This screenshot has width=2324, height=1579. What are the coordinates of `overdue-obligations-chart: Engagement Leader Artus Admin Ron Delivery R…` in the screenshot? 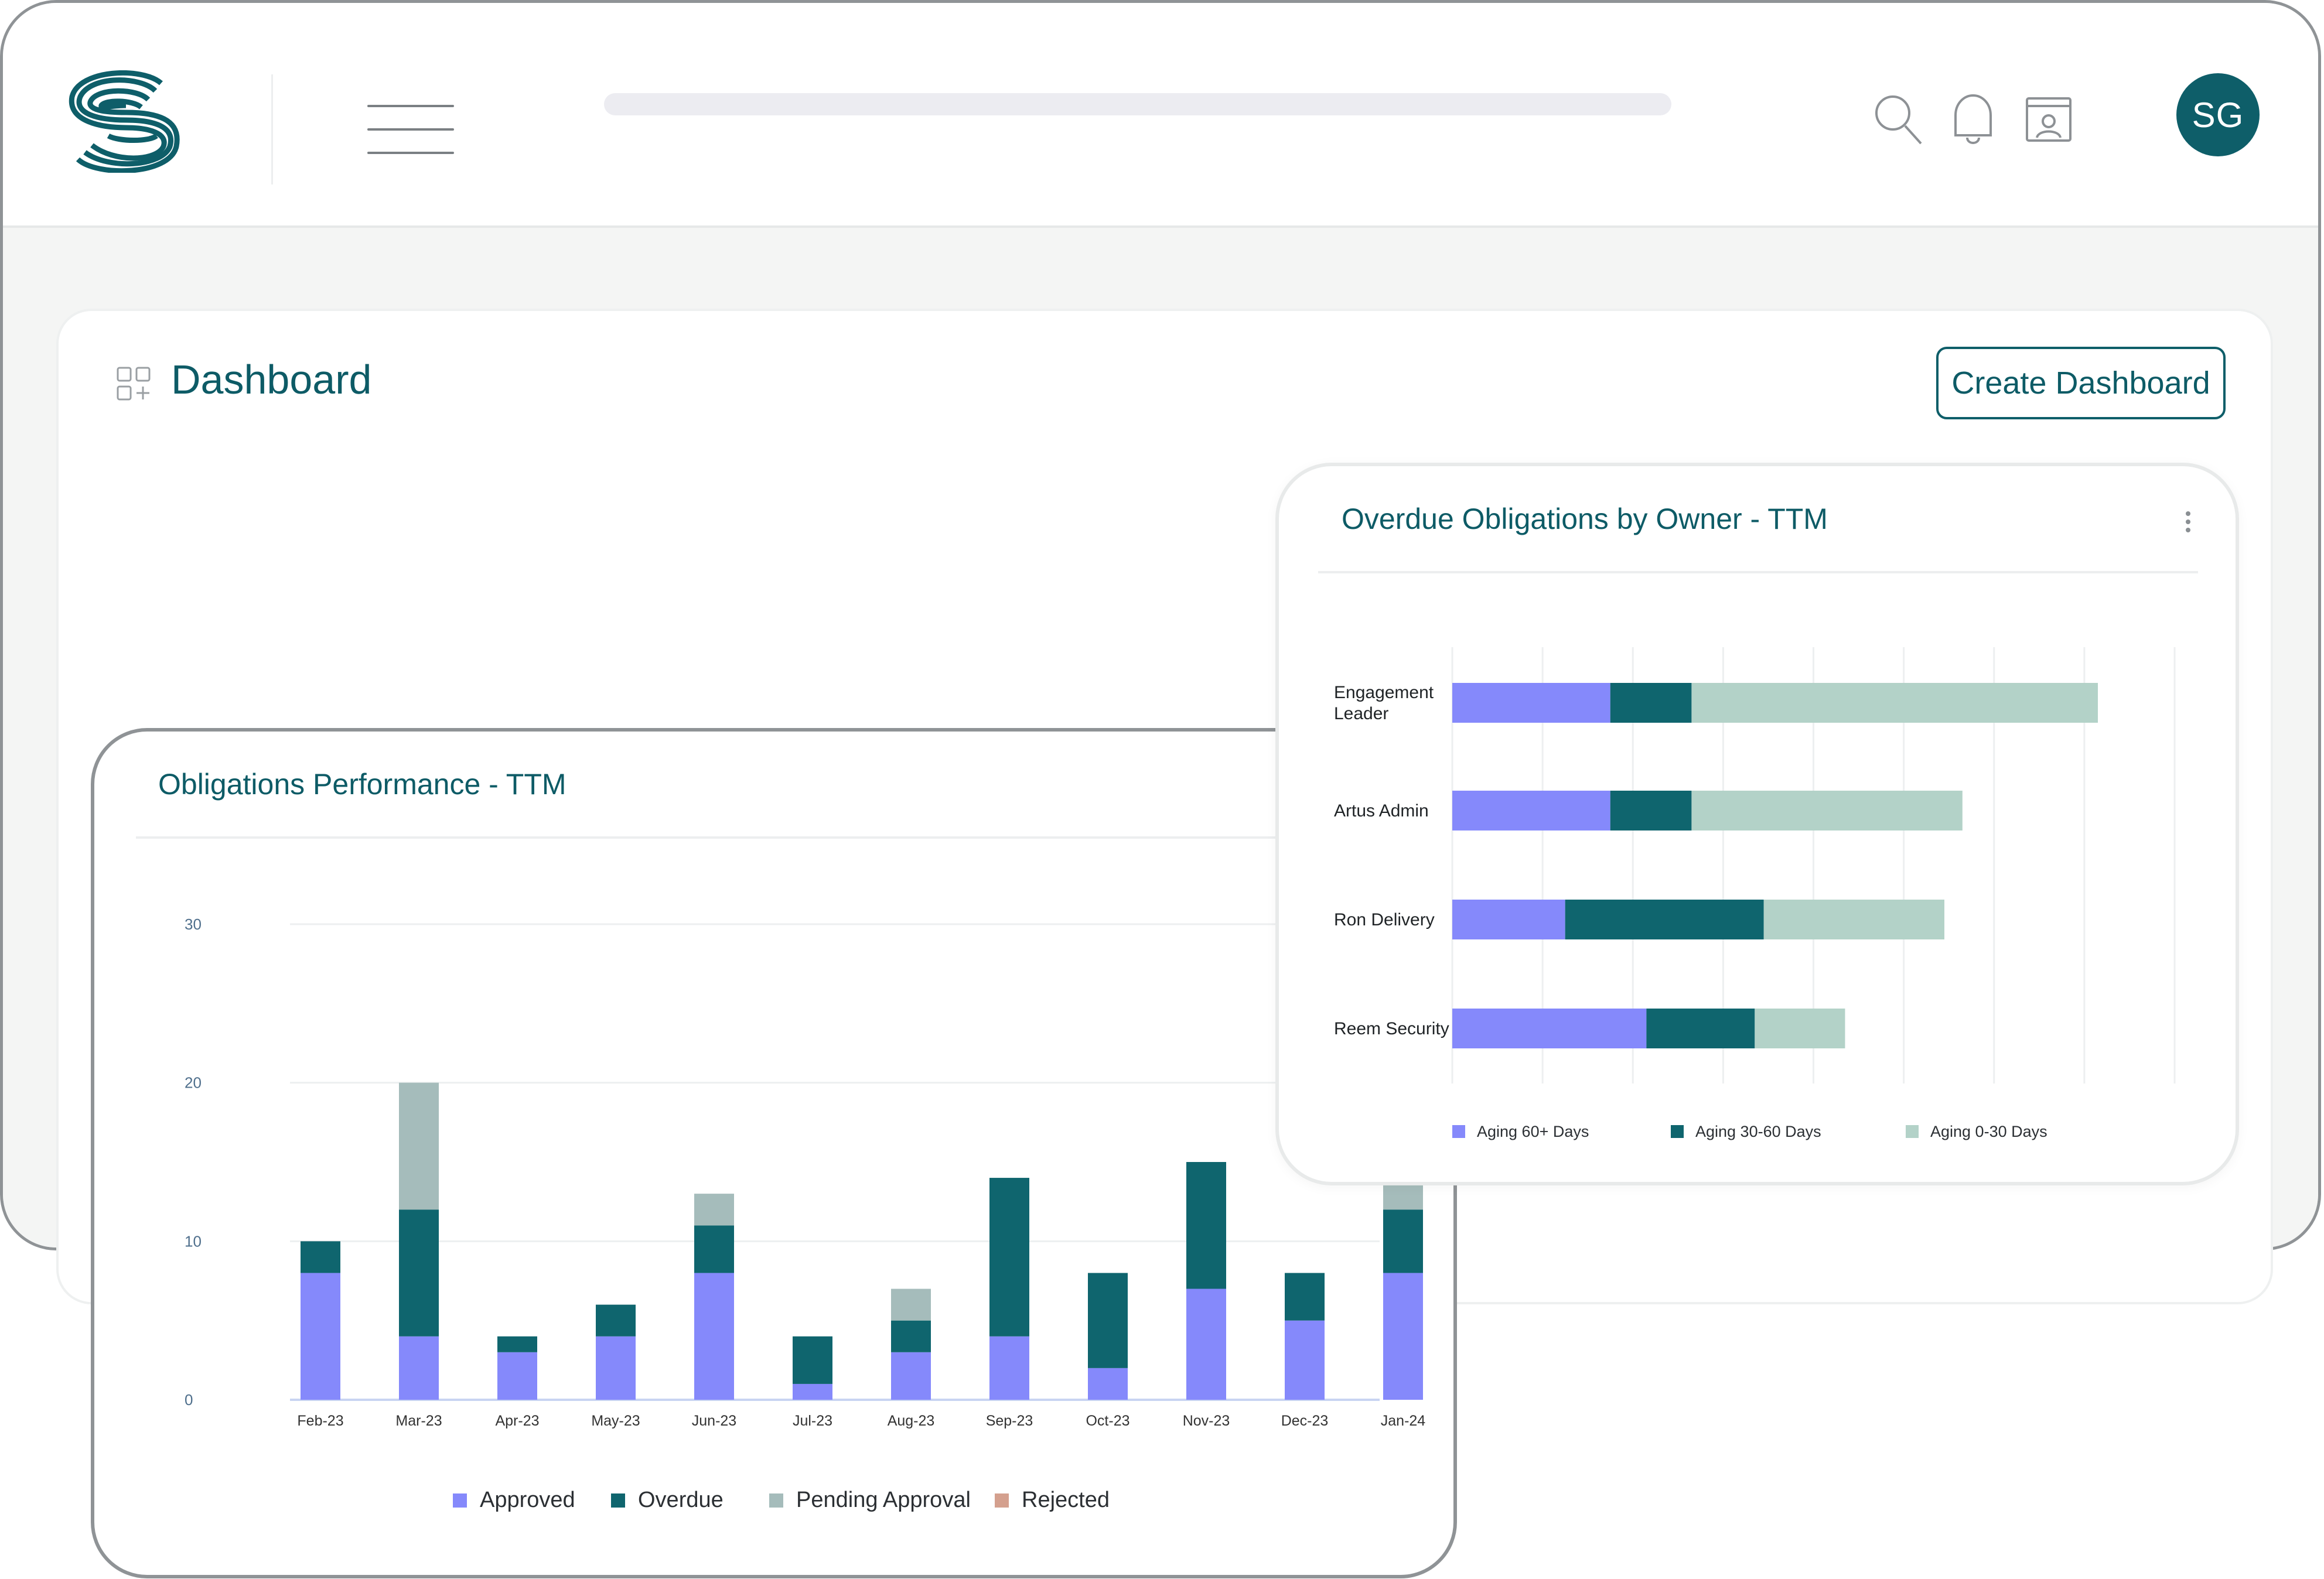 It's located at (1755, 893).